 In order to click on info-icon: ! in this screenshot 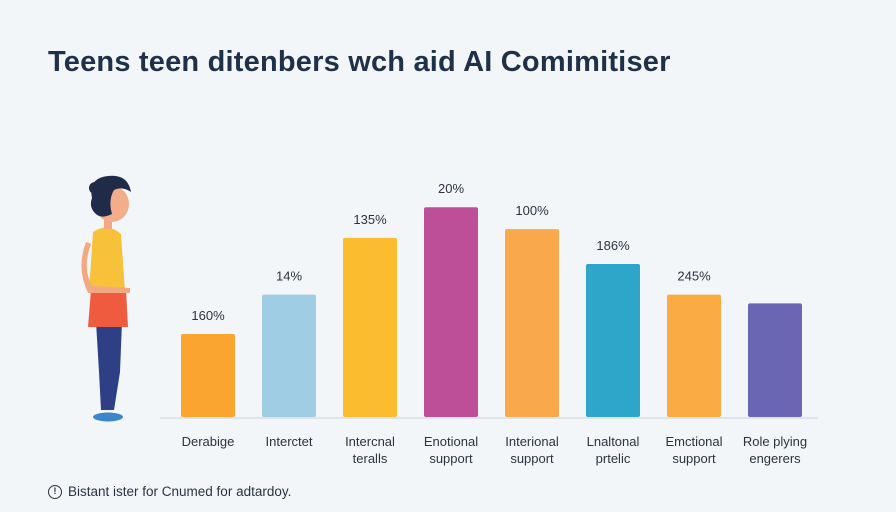, I will do `click(55, 491)`.